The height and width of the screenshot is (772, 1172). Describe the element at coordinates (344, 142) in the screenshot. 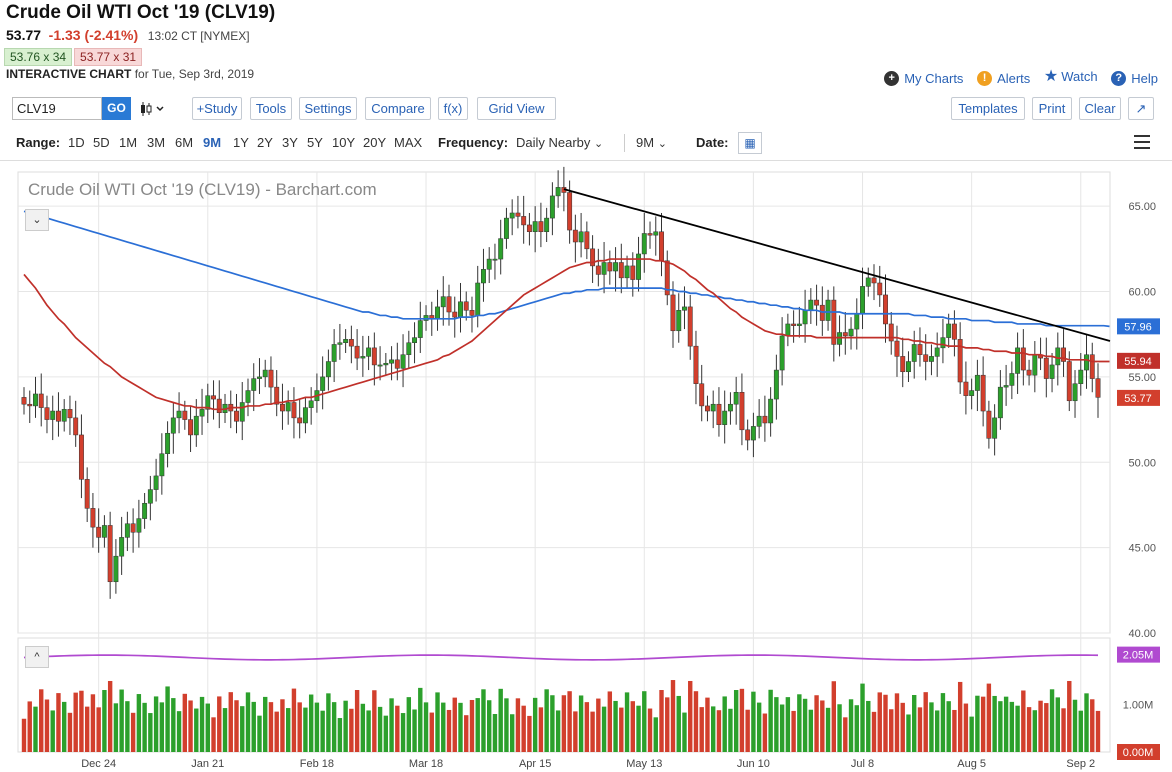

I see `range-10y: 10Y` at that location.